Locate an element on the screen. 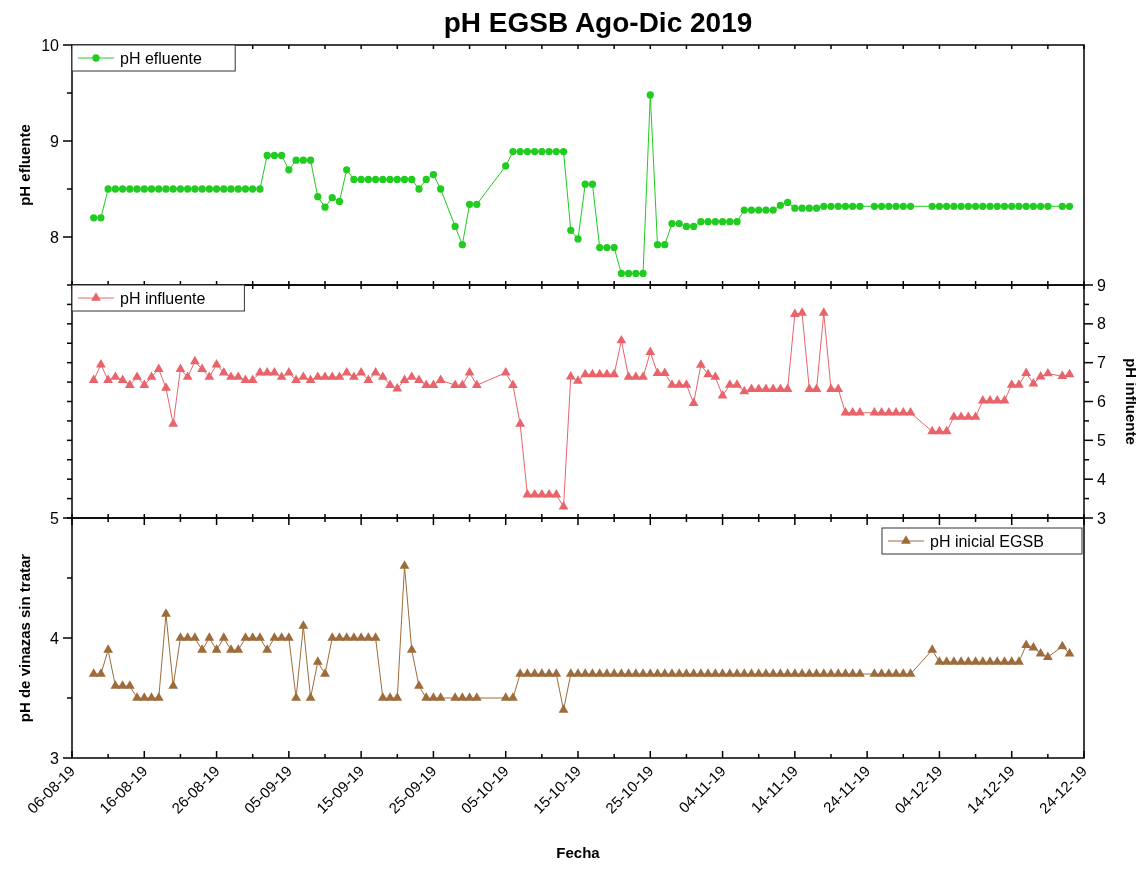  x-axis-title: Fecha is located at coordinates (578, 852).